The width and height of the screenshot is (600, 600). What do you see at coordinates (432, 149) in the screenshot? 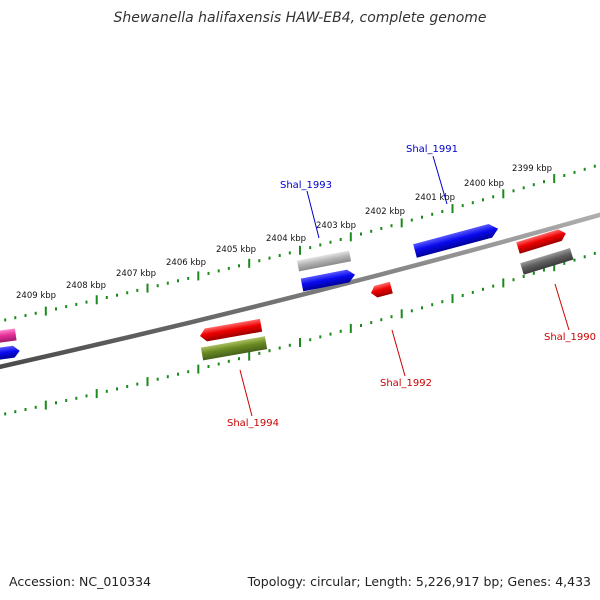
I see `gene-label-shal-1991: Shal_1991` at bounding box center [432, 149].